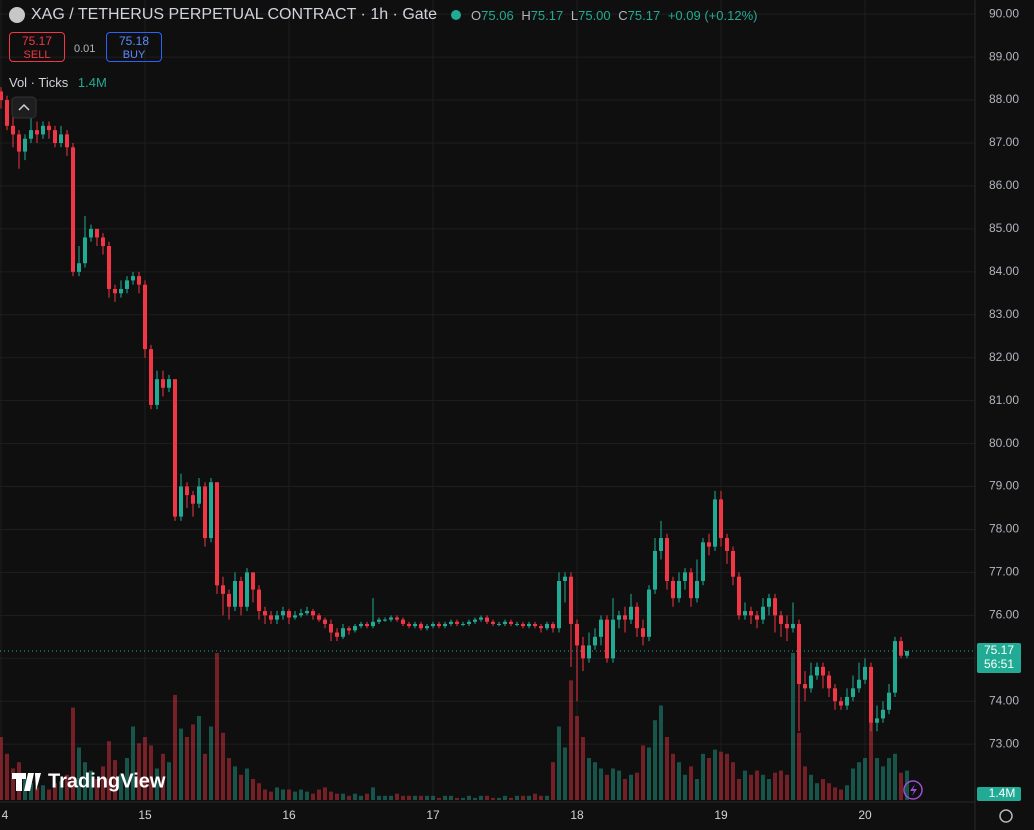 The width and height of the screenshot is (1034, 830). I want to click on watermark-logo, so click(26, 782).